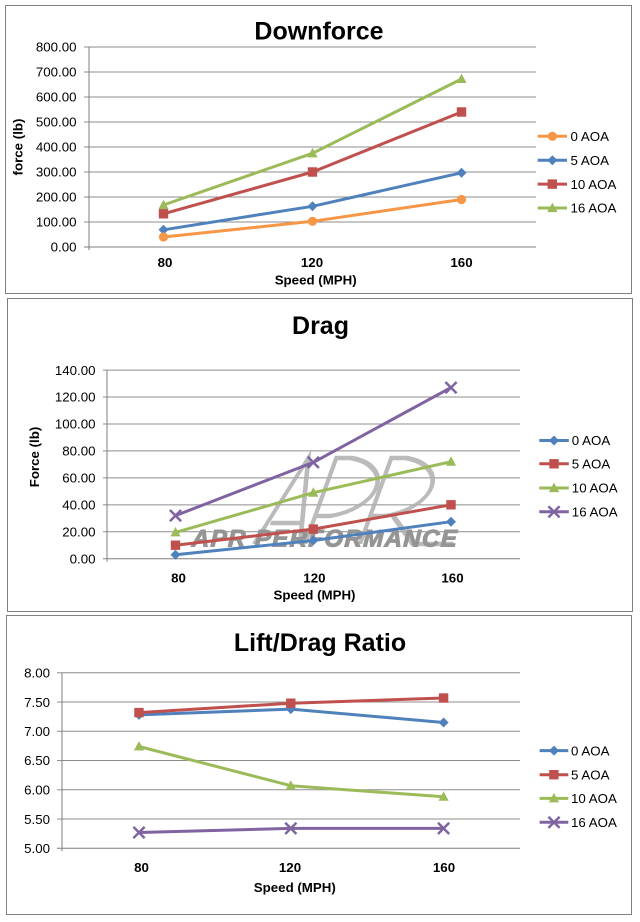 Image resolution: width=640 pixels, height=922 pixels. What do you see at coordinates (34, 457) in the screenshot?
I see `svg-text: Force (lb)` at bounding box center [34, 457].